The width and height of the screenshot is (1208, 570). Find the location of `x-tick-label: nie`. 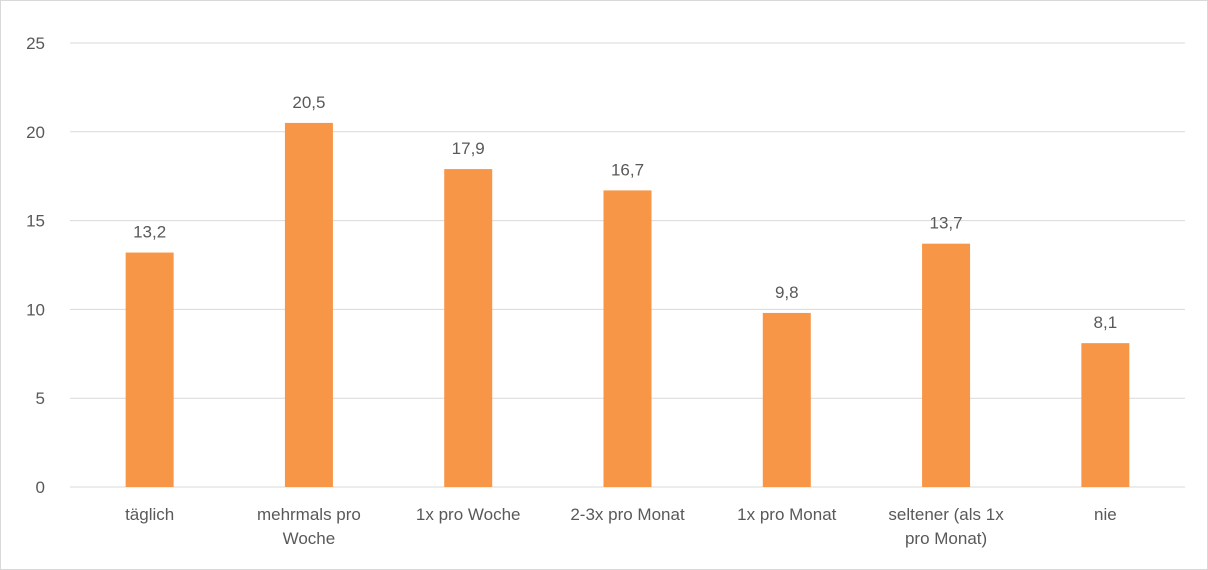

x-tick-label: nie is located at coordinates (1105, 514).